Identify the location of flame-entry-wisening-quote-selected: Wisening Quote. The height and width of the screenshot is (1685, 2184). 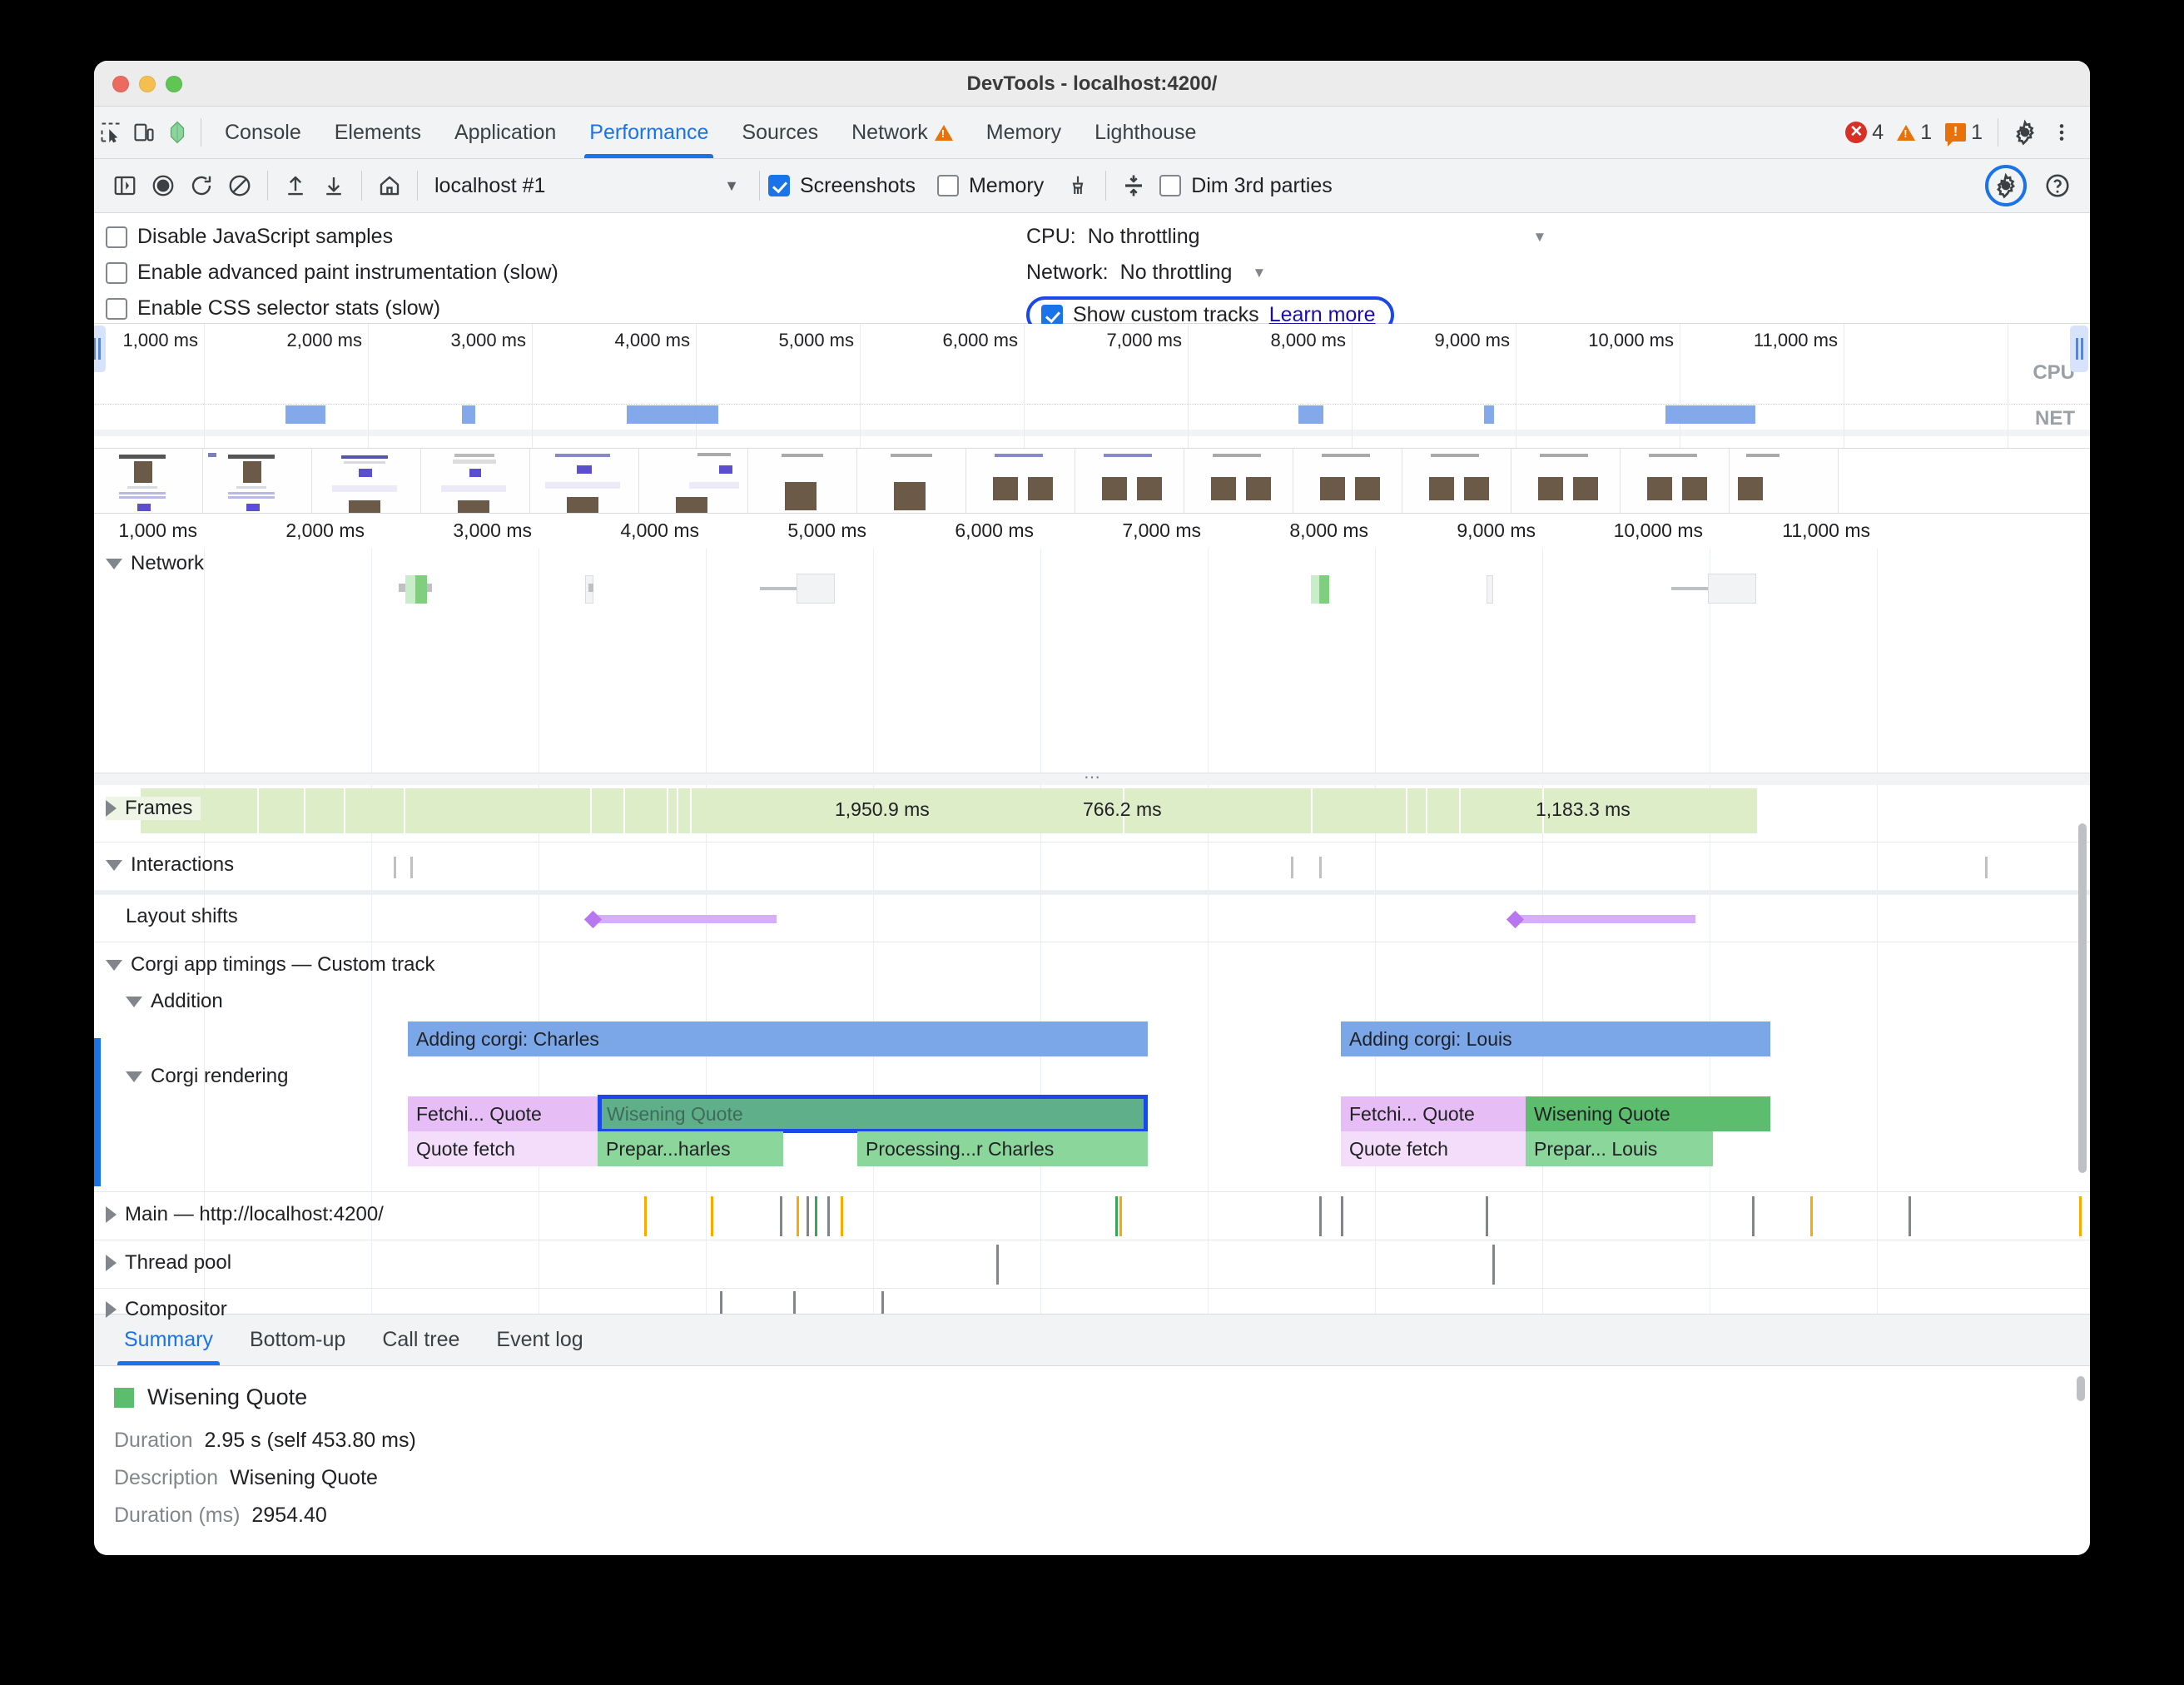
(873, 1114).